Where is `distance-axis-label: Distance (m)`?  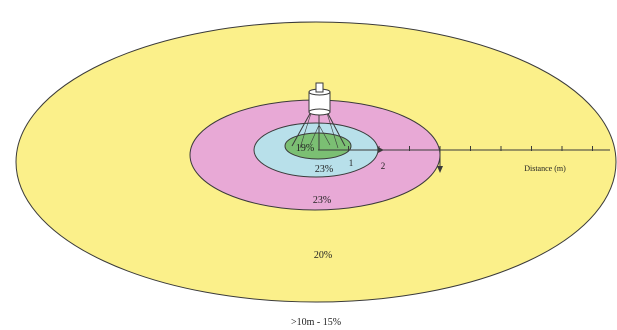
distance-axis-label: Distance (m) is located at coordinates (545, 168).